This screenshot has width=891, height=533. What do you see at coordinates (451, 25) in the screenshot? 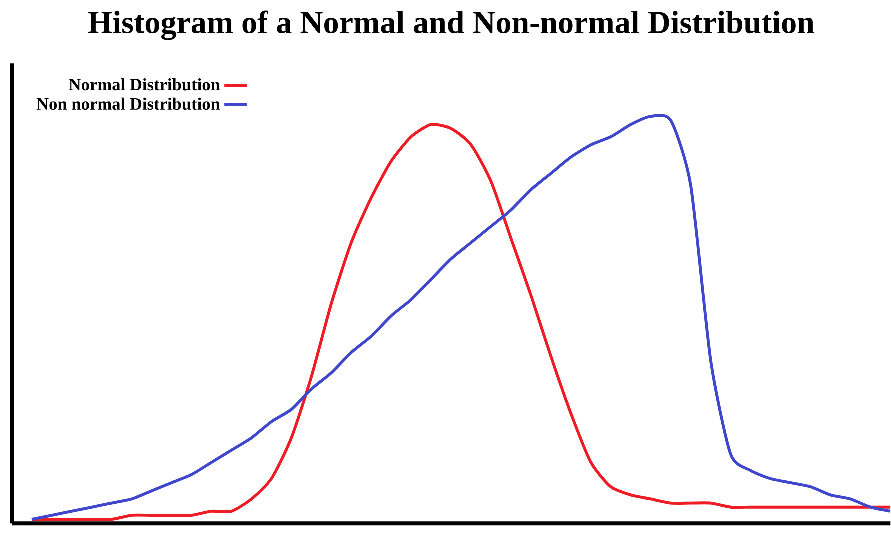
I see `chart-title: Histogram of a Normal and Non-normal Distribution` at bounding box center [451, 25].